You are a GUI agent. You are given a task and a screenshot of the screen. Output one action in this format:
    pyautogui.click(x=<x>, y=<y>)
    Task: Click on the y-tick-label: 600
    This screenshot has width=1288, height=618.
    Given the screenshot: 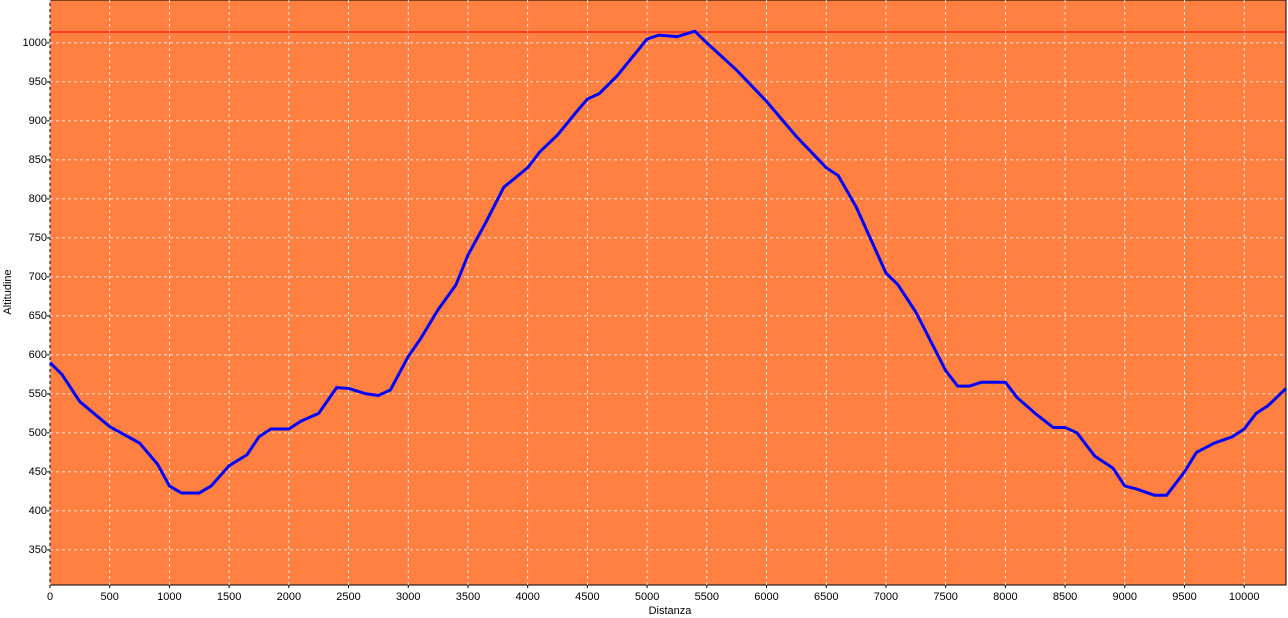 What is the action you would take?
    pyautogui.click(x=38, y=355)
    